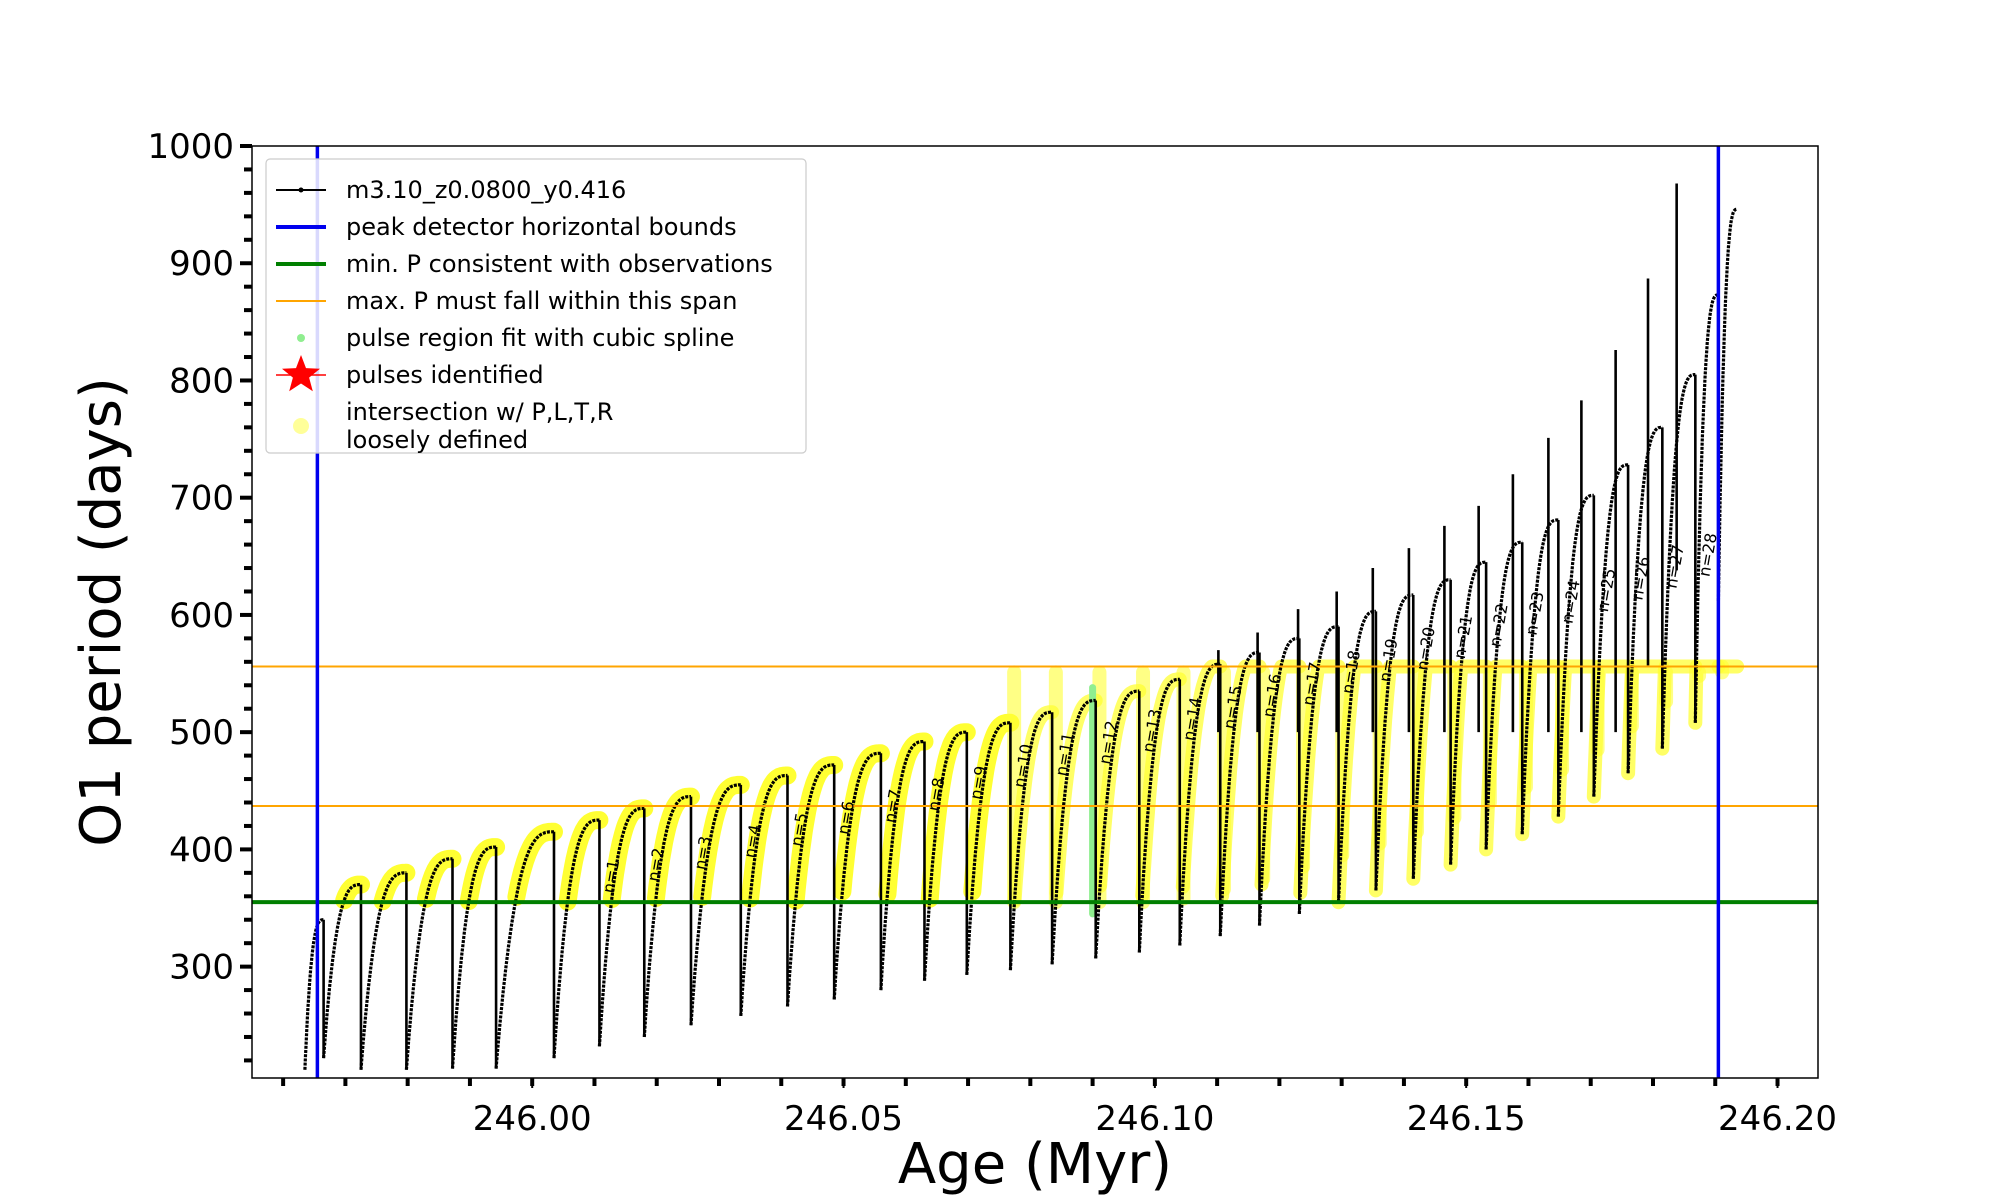 The height and width of the screenshot is (1200, 2000). Describe the element at coordinates (201, 968) in the screenshot. I see `y-tick-label-1: 300` at that location.